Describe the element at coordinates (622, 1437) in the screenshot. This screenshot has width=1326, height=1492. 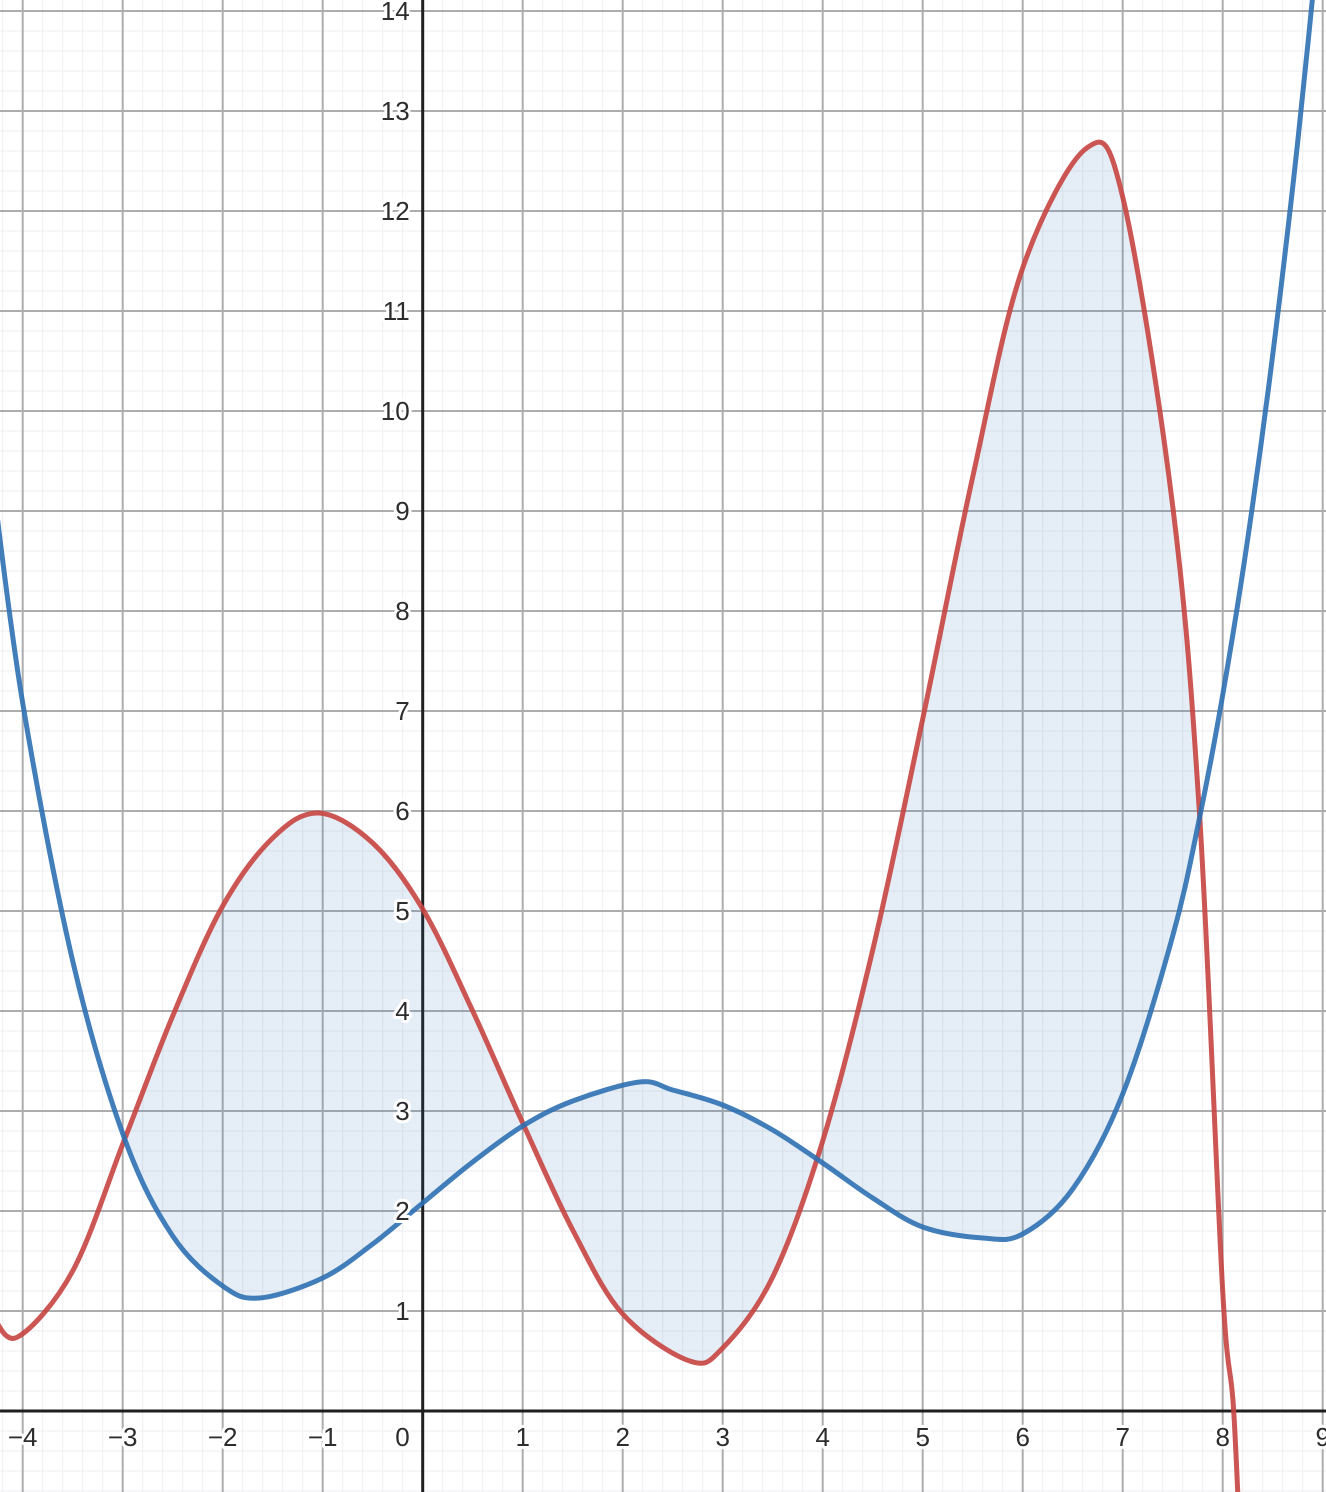
I see `x-tick-label: 2` at that location.